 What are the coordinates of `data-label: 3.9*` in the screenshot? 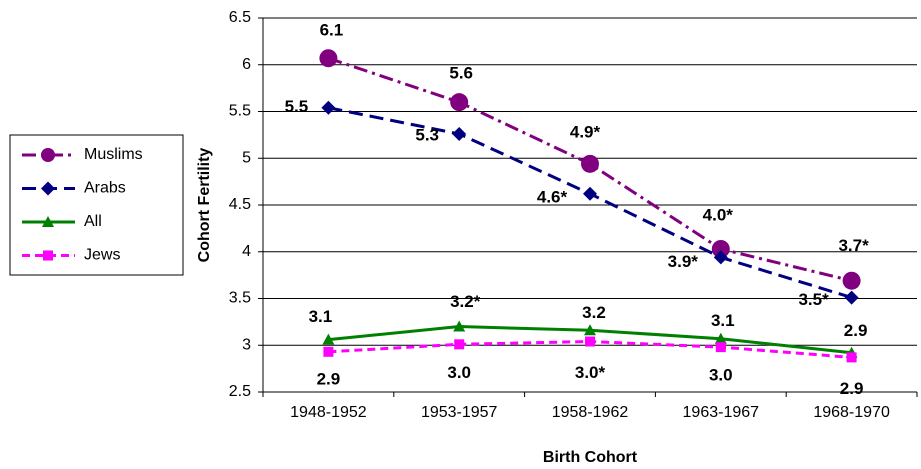 It's located at (683, 261).